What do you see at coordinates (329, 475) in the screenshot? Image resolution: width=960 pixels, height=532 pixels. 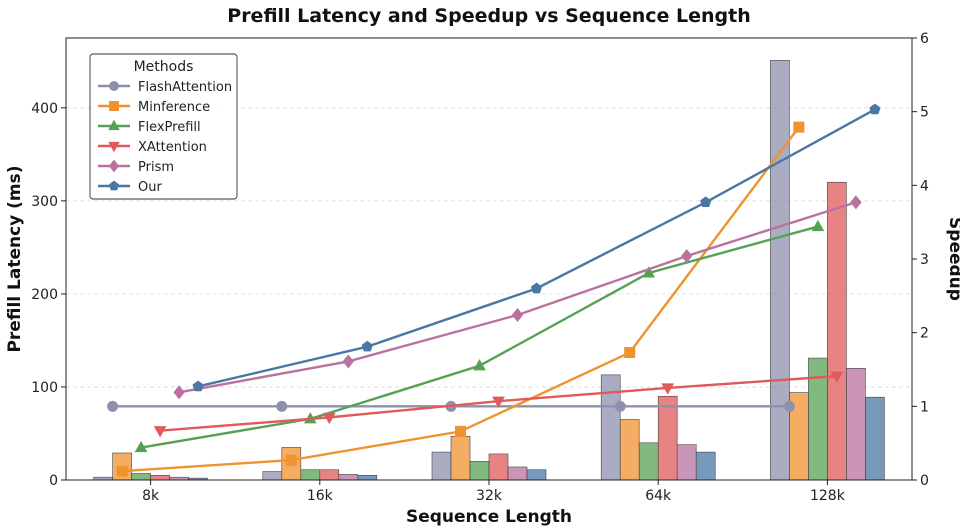 I see `bar-xattention-16k` at bounding box center [329, 475].